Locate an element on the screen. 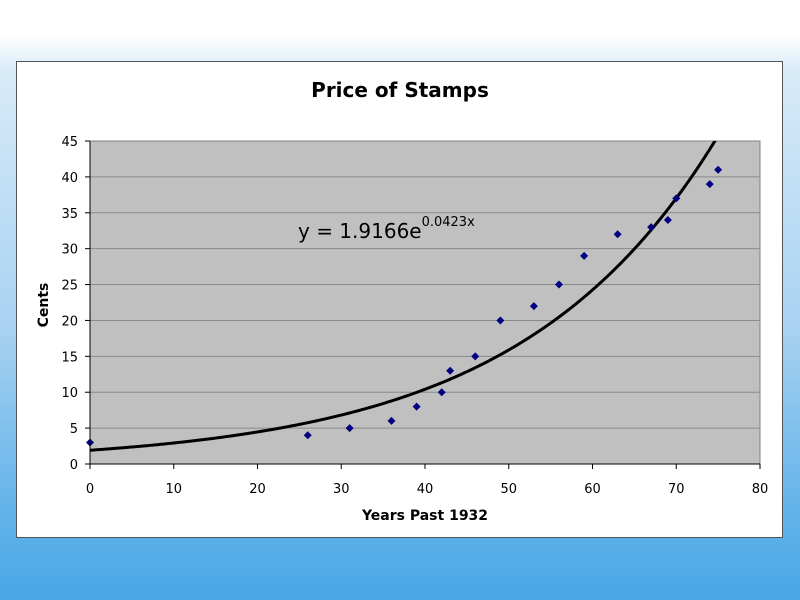 The image size is (800, 600). x-tick-label: 50 is located at coordinates (508, 489).